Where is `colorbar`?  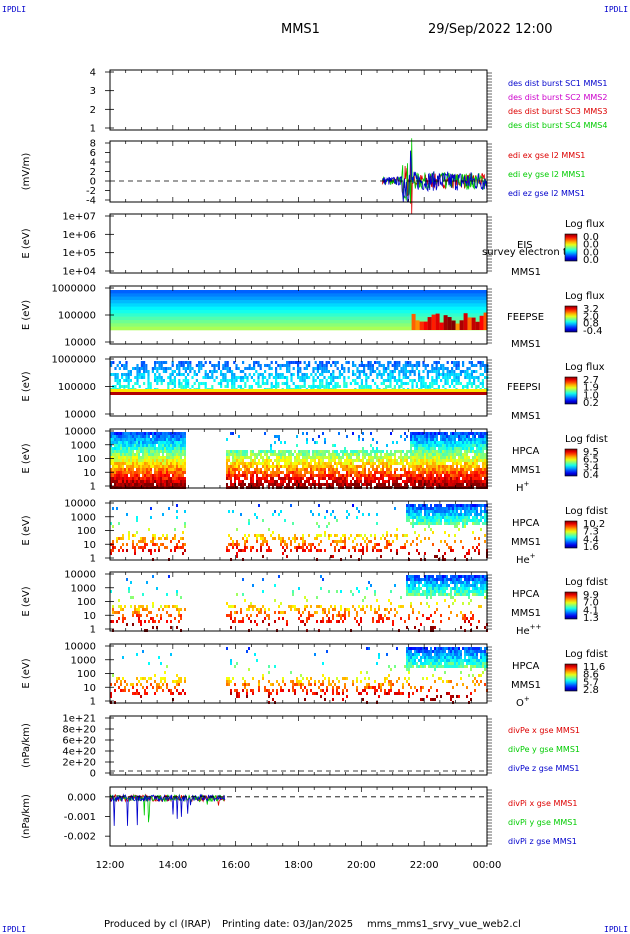
colorbar is located at coordinates (571, 534).